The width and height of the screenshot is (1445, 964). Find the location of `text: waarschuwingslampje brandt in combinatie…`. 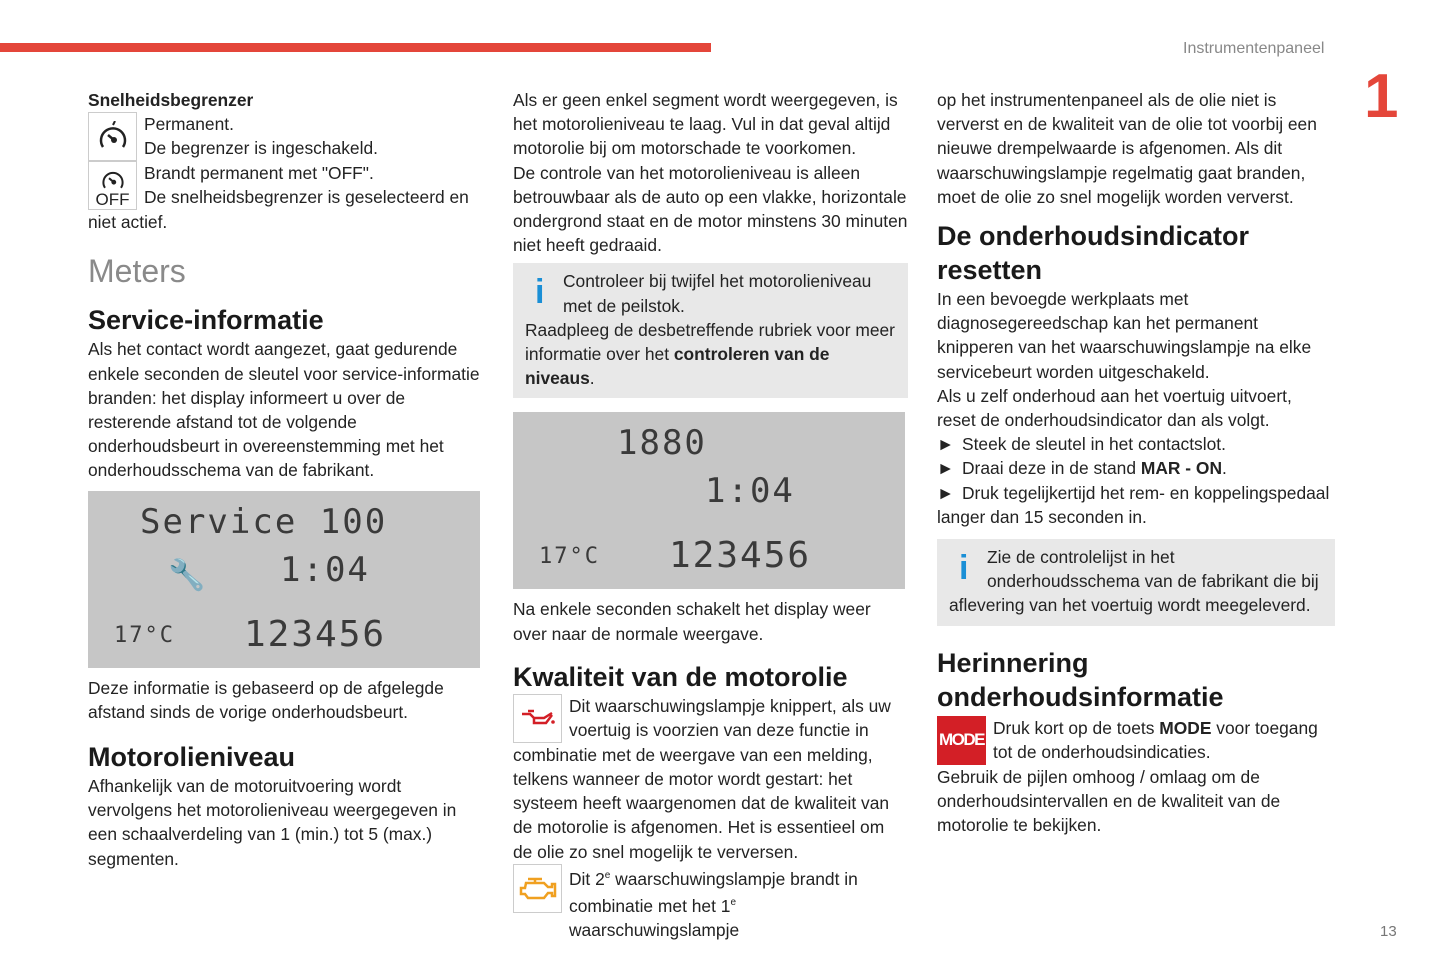

text: waarschuwingslampje brandt in combinatie… is located at coordinates (713, 892).